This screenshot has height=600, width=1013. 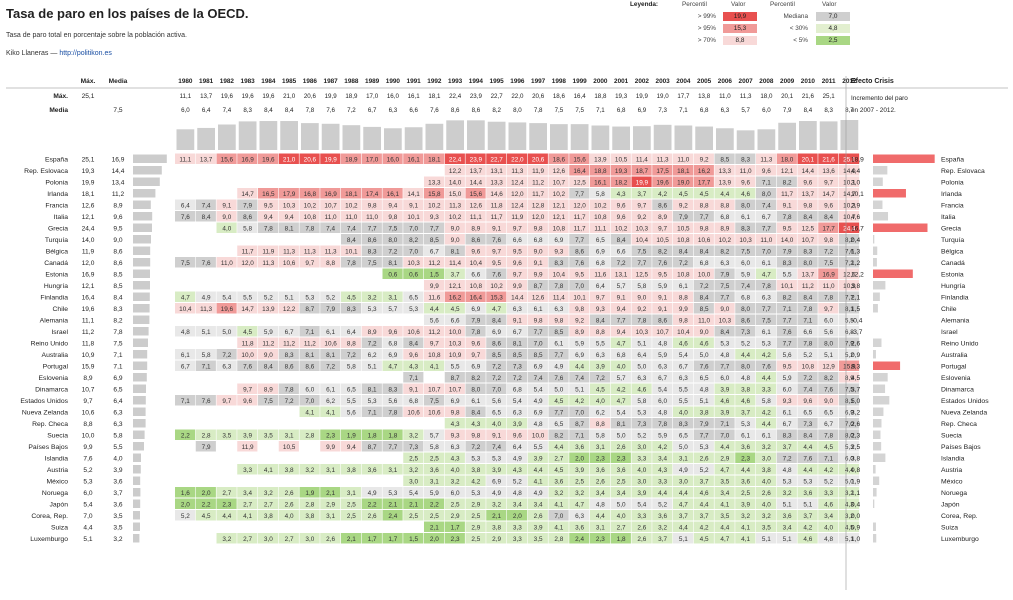 What do you see at coordinates (48, 447) in the screenshot?
I see `country-label: Países Bajos` at bounding box center [48, 447].